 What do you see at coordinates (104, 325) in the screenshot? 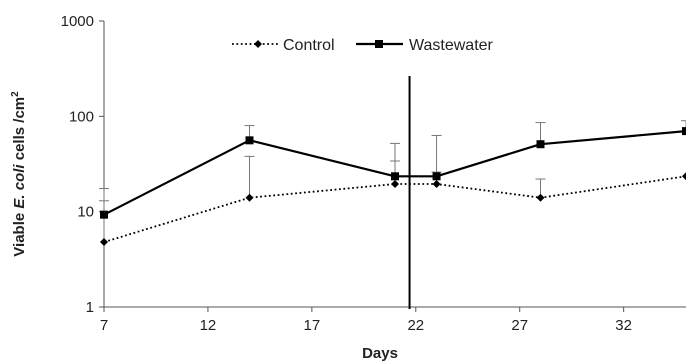
I see `x-tick-label: 7` at bounding box center [104, 325].